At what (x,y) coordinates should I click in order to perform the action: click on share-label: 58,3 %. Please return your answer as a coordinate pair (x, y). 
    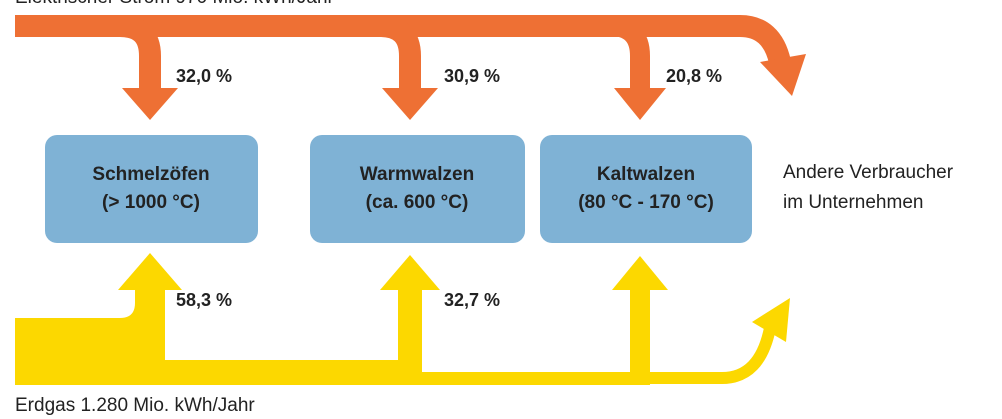
    Looking at the image, I should click on (204, 300).